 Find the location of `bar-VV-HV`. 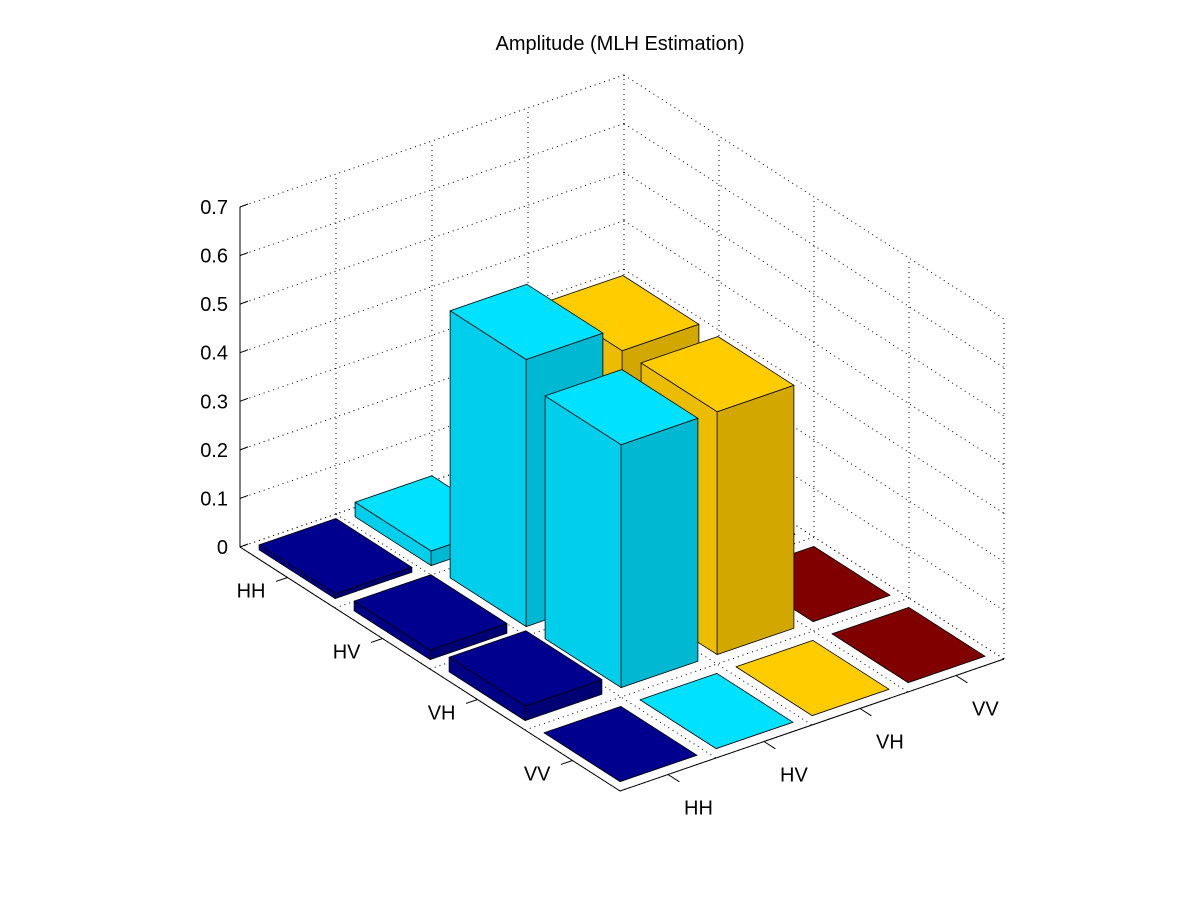

bar-VV-HV is located at coordinates (716, 711).